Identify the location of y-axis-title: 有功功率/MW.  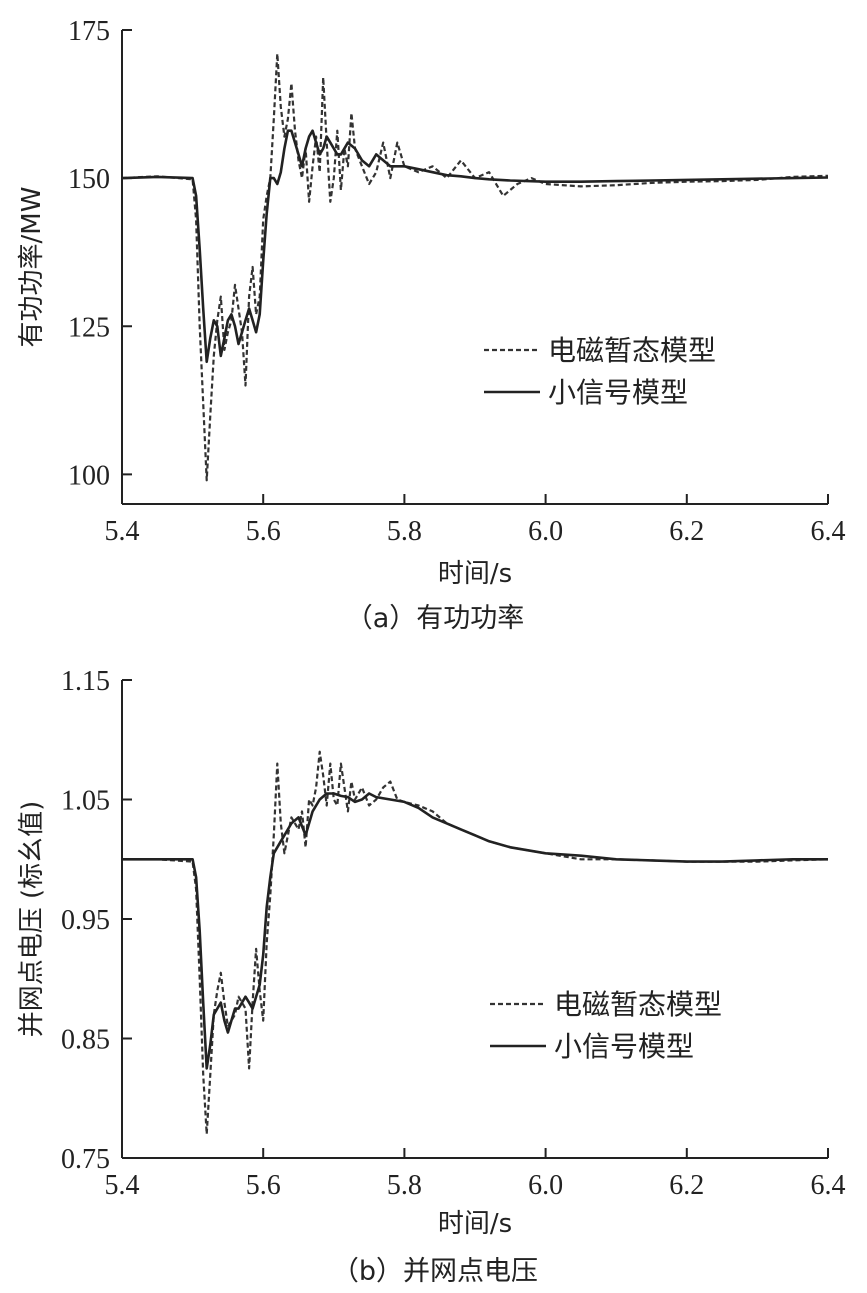
(32, 267).